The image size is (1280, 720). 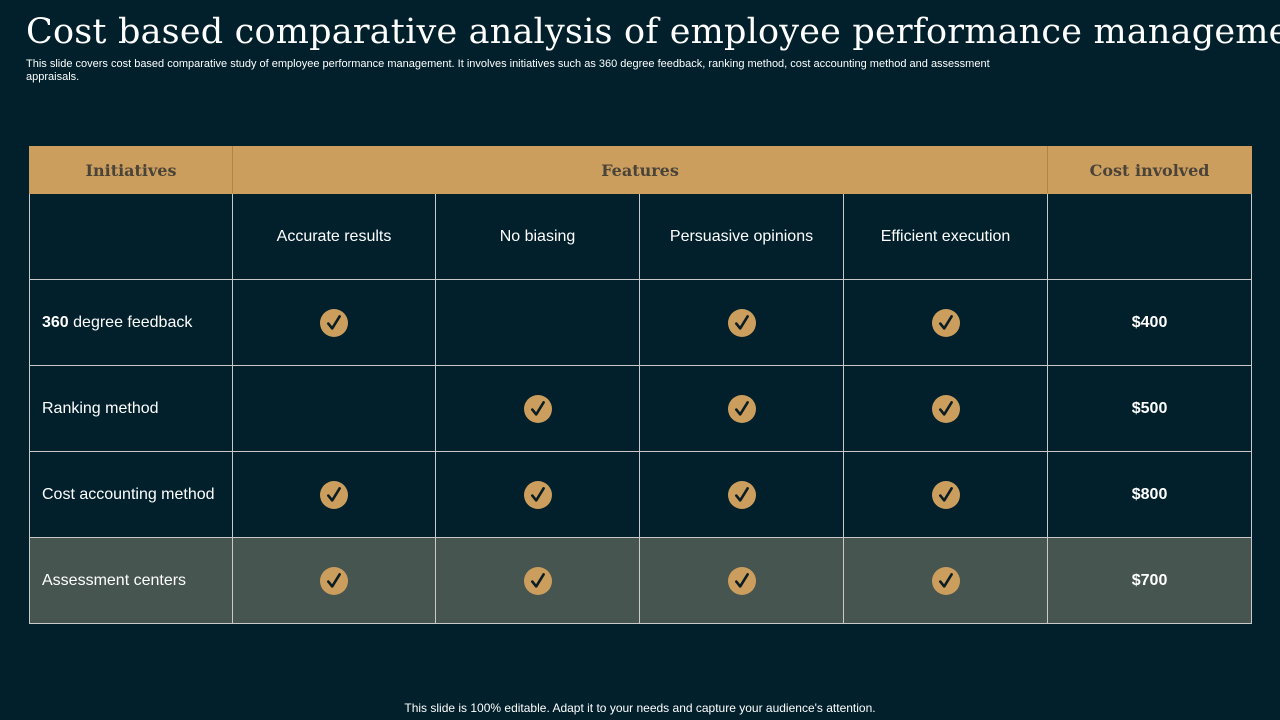 I want to click on table-header-row: Initiatives Features Cost involved, so click(x=641, y=170).